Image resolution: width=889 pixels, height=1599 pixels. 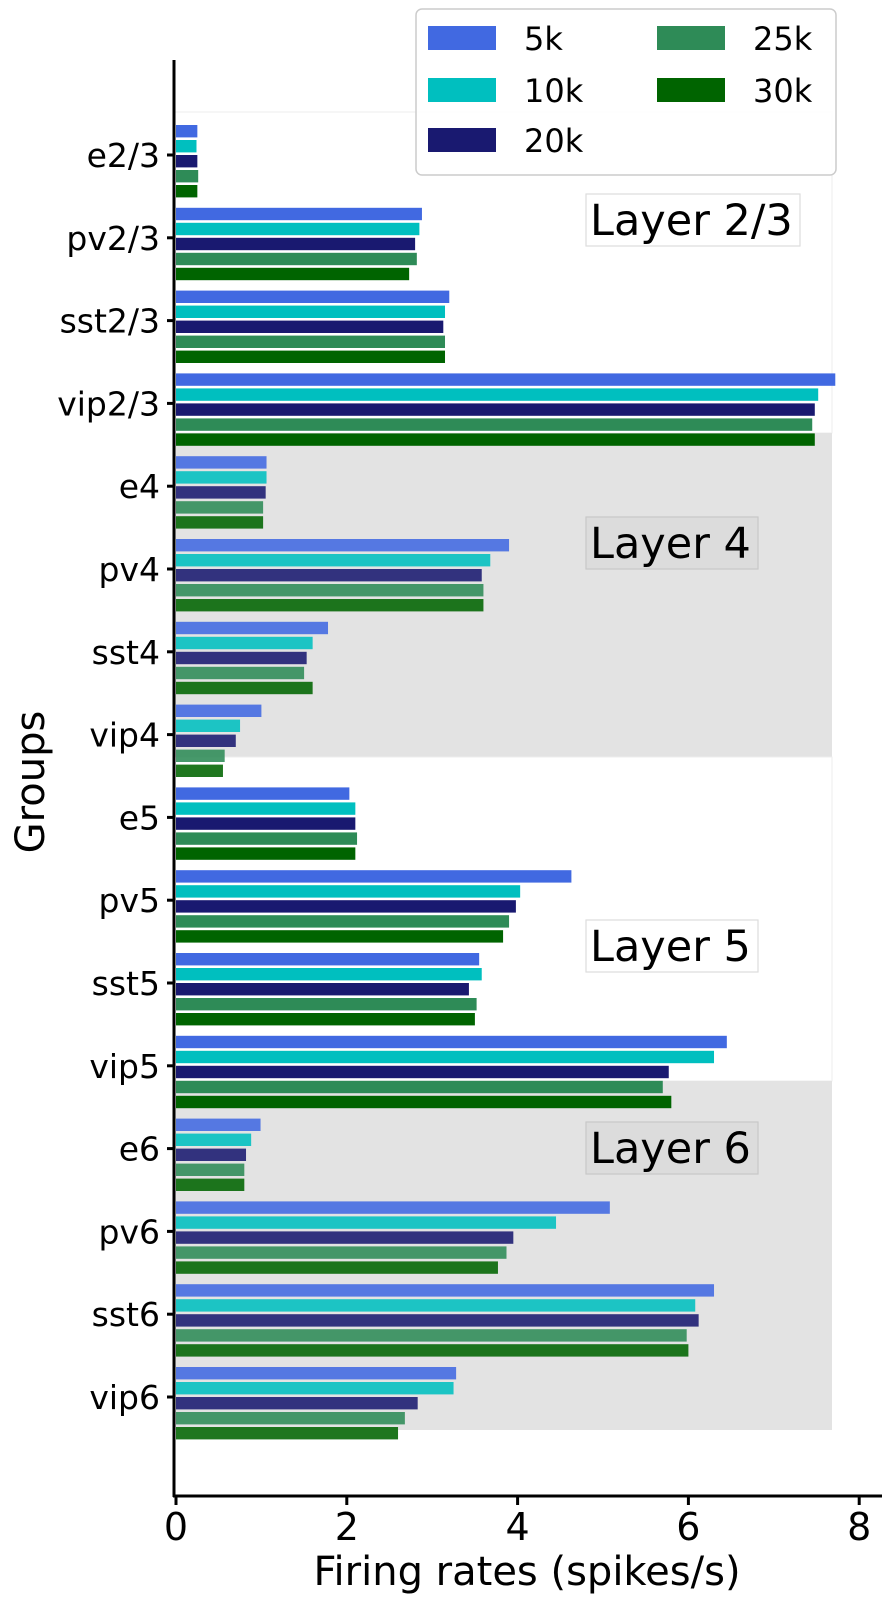 I want to click on bar-vip5-20k, so click(x=422, y=1072).